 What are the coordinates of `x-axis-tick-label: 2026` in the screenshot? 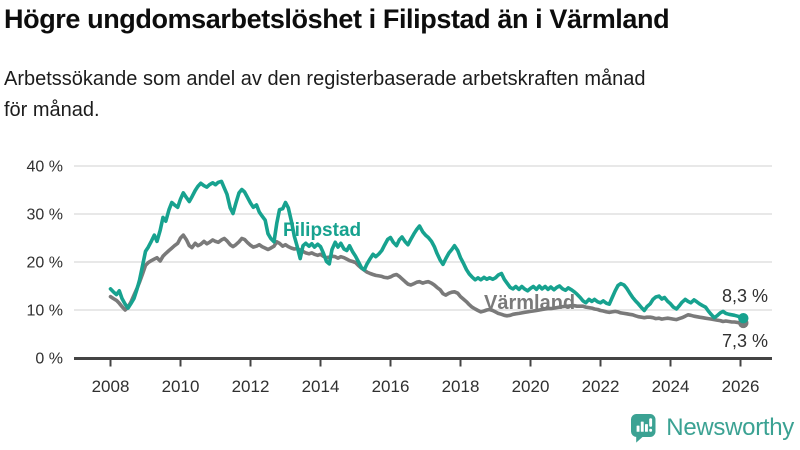 It's located at (741, 386).